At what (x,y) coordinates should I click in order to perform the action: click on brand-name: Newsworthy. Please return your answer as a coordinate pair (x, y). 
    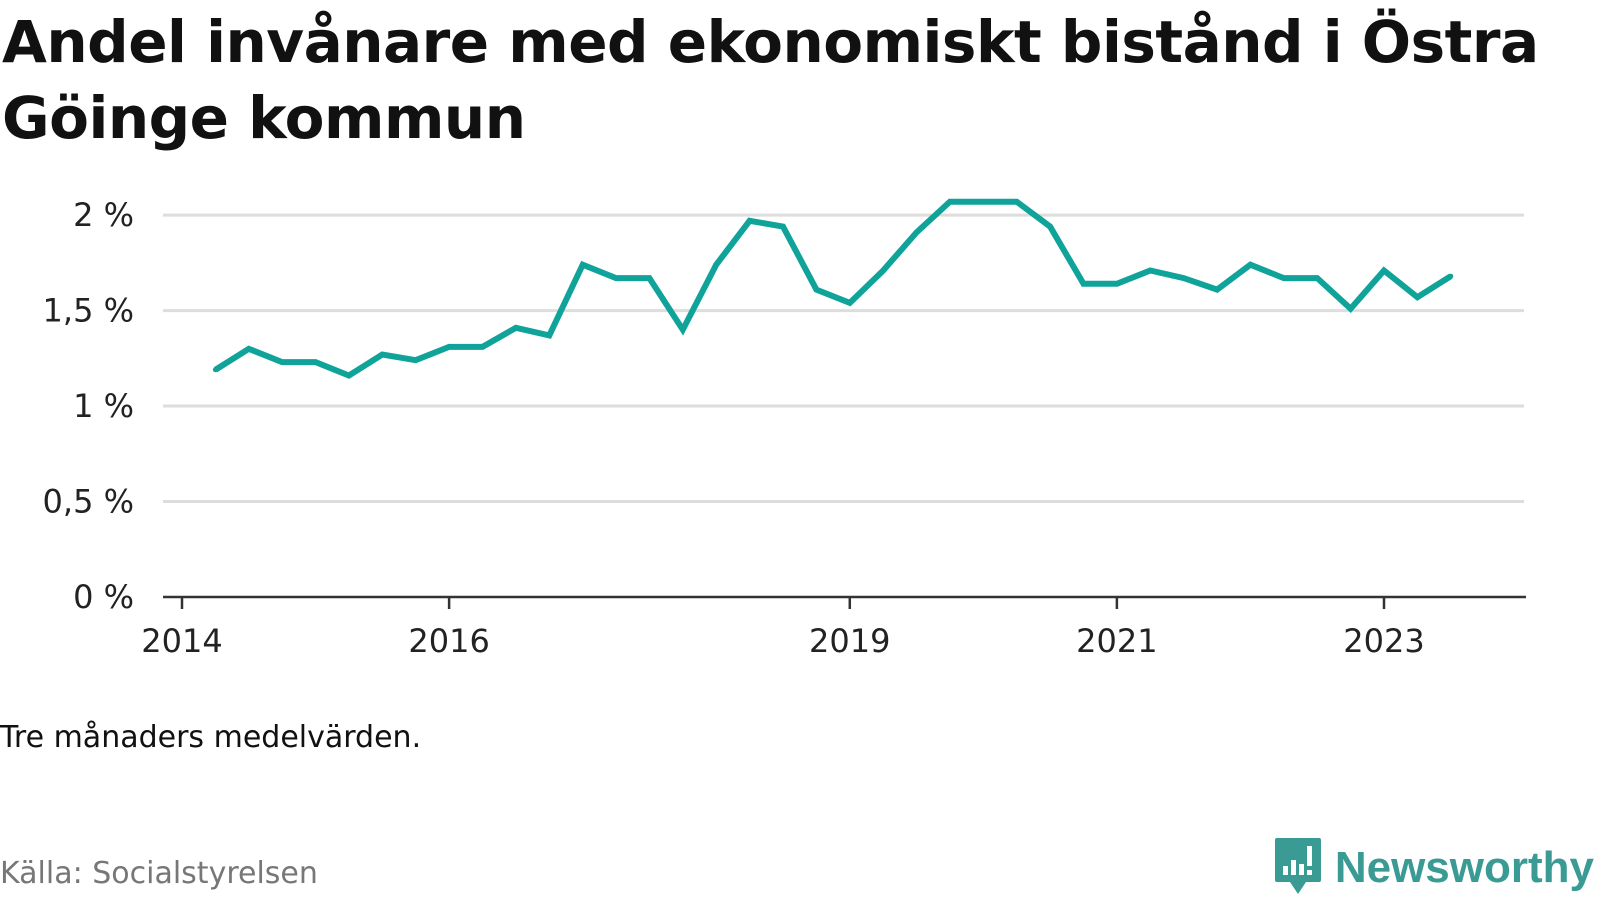
    Looking at the image, I should click on (1464, 867).